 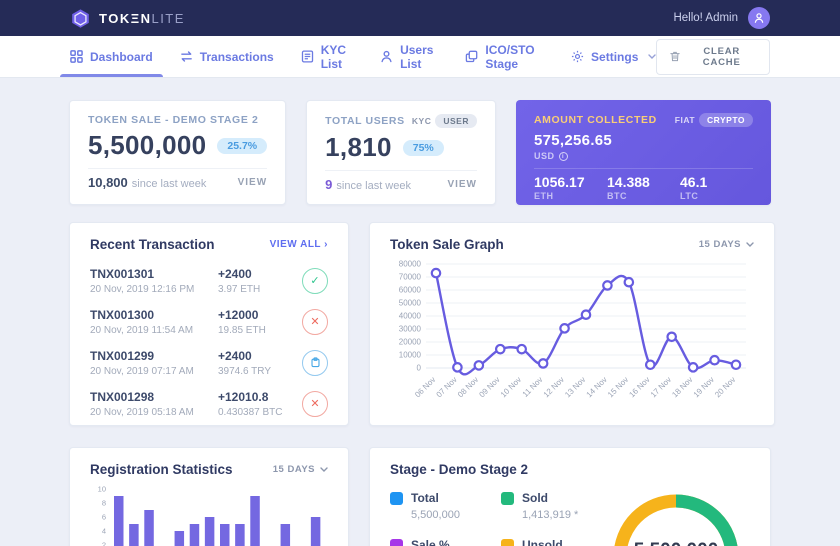 I want to click on legend-item-unsold: Unsold4,086,081, so click(x=551, y=542).